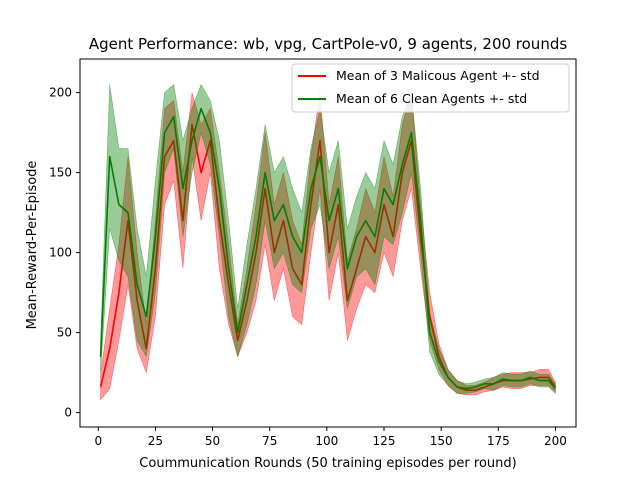 Image resolution: width=640 pixels, height=480 pixels. Describe the element at coordinates (32, 245) in the screenshot. I see `y-axis-label: Mean-Reward-Per-Episode` at that location.